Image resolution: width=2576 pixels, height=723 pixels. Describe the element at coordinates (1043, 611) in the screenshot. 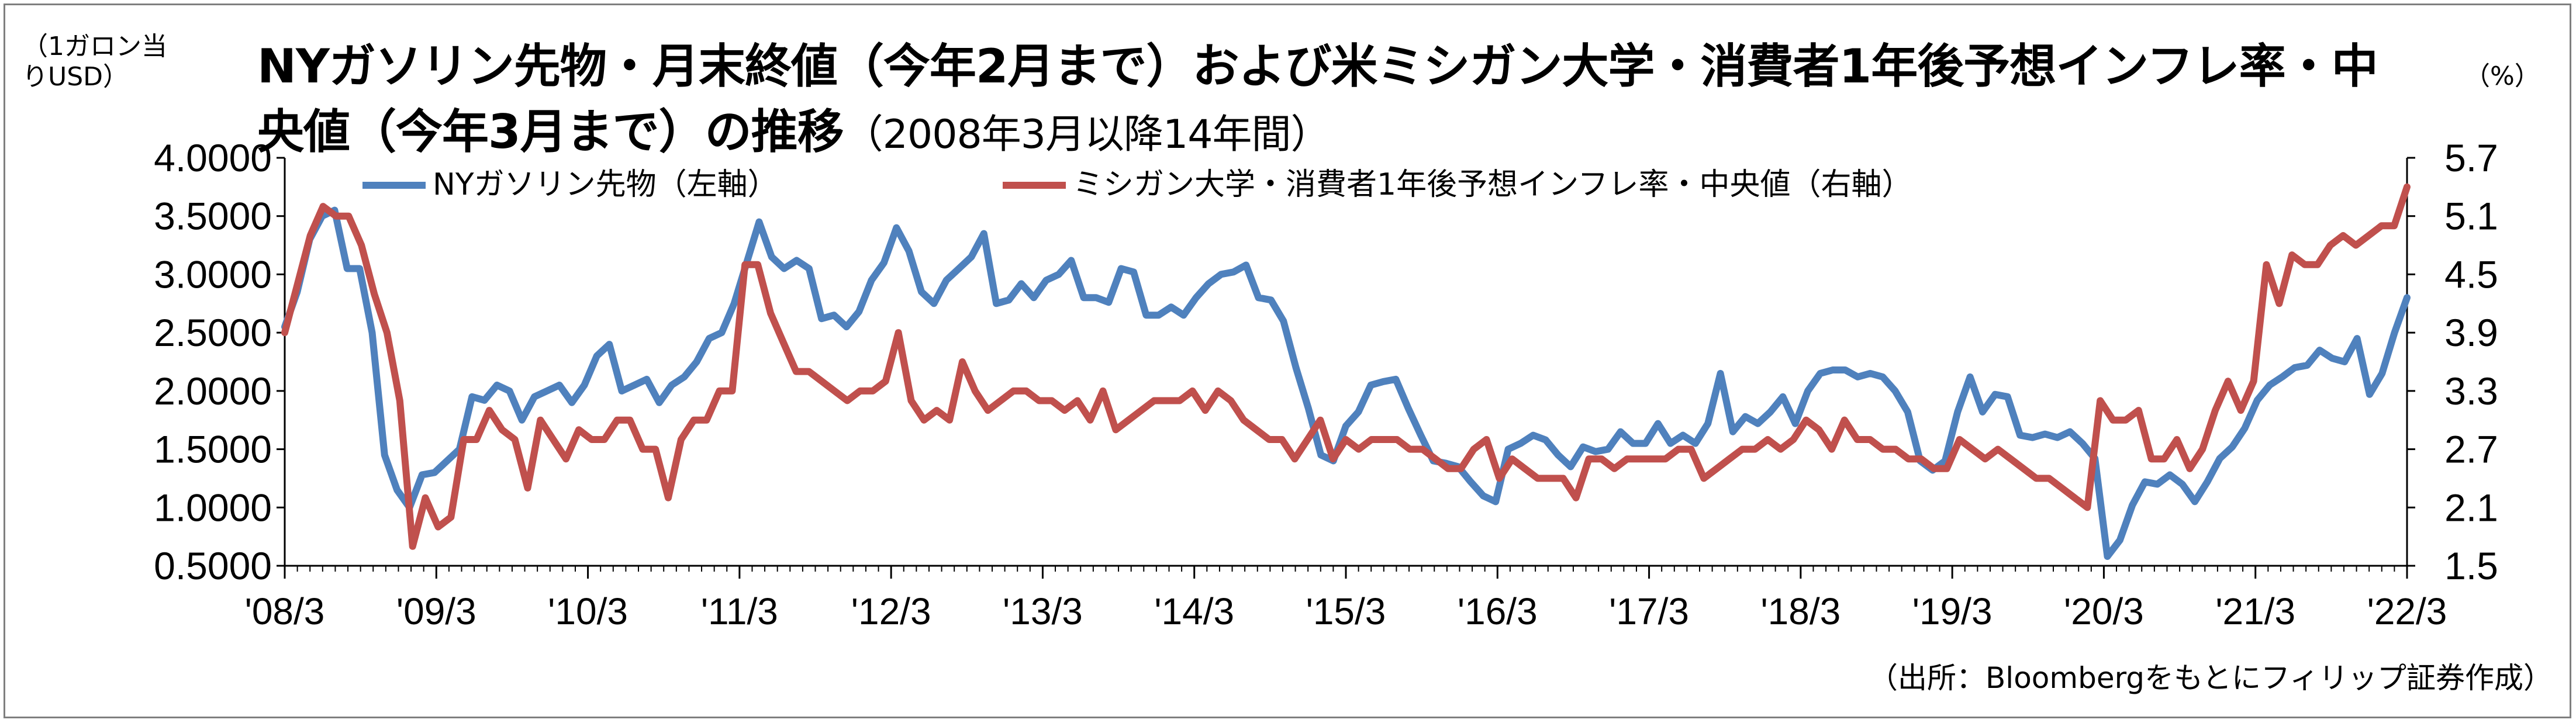

I see `x-tick-label: '13/3` at that location.